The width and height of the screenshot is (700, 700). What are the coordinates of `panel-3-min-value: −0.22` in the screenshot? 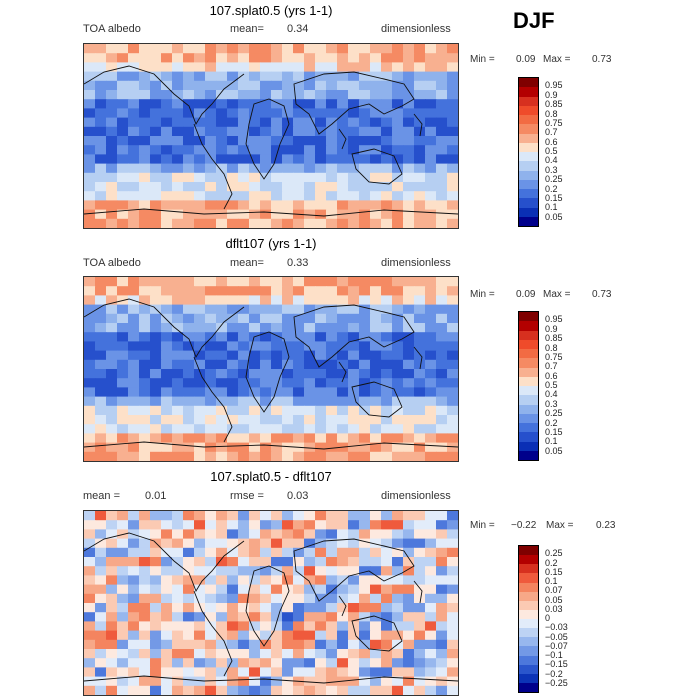 It's located at (524, 525).